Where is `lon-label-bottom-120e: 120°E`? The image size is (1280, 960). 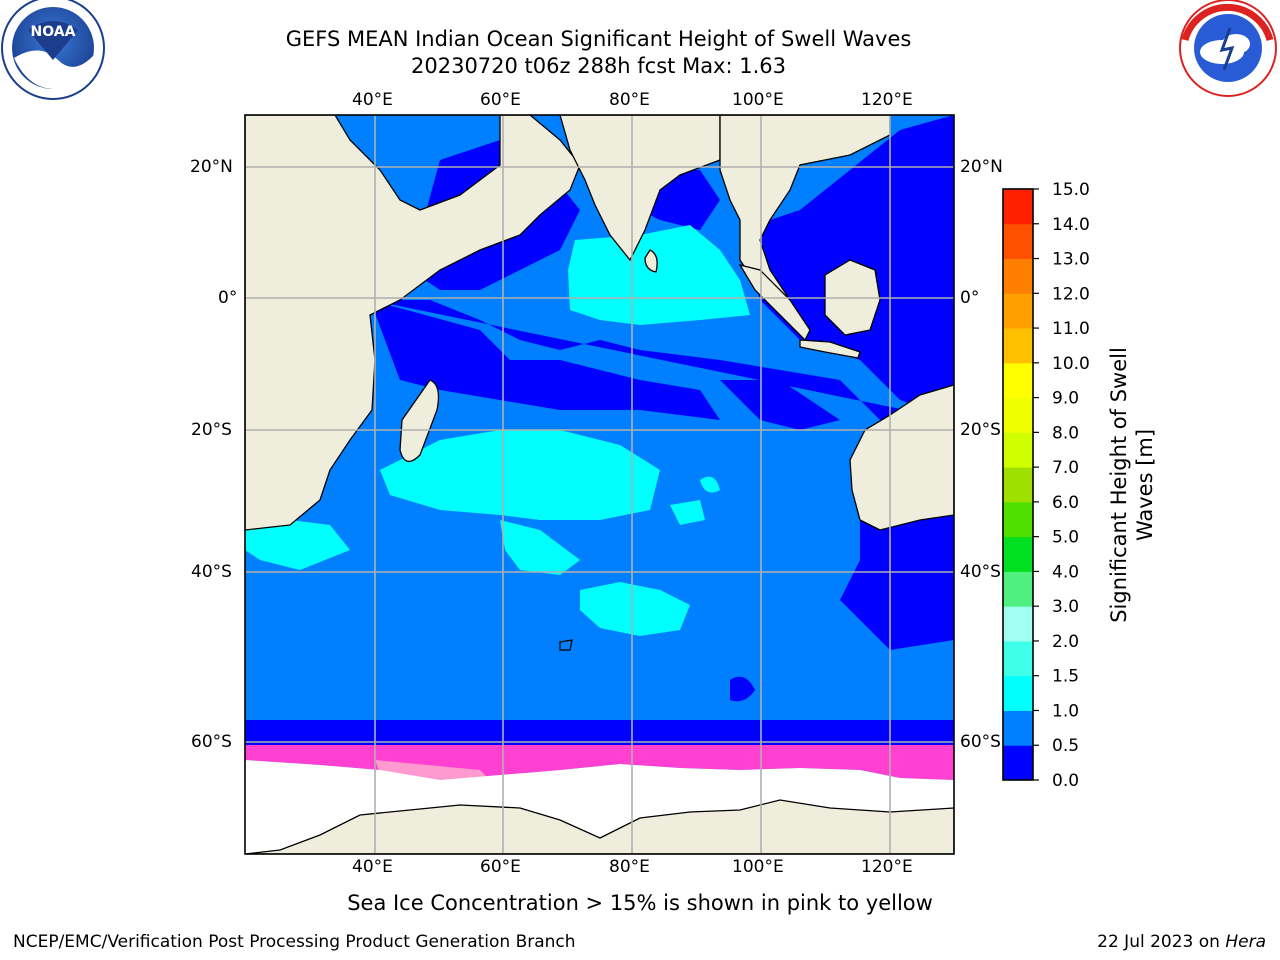 lon-label-bottom-120e: 120°E is located at coordinates (887, 867).